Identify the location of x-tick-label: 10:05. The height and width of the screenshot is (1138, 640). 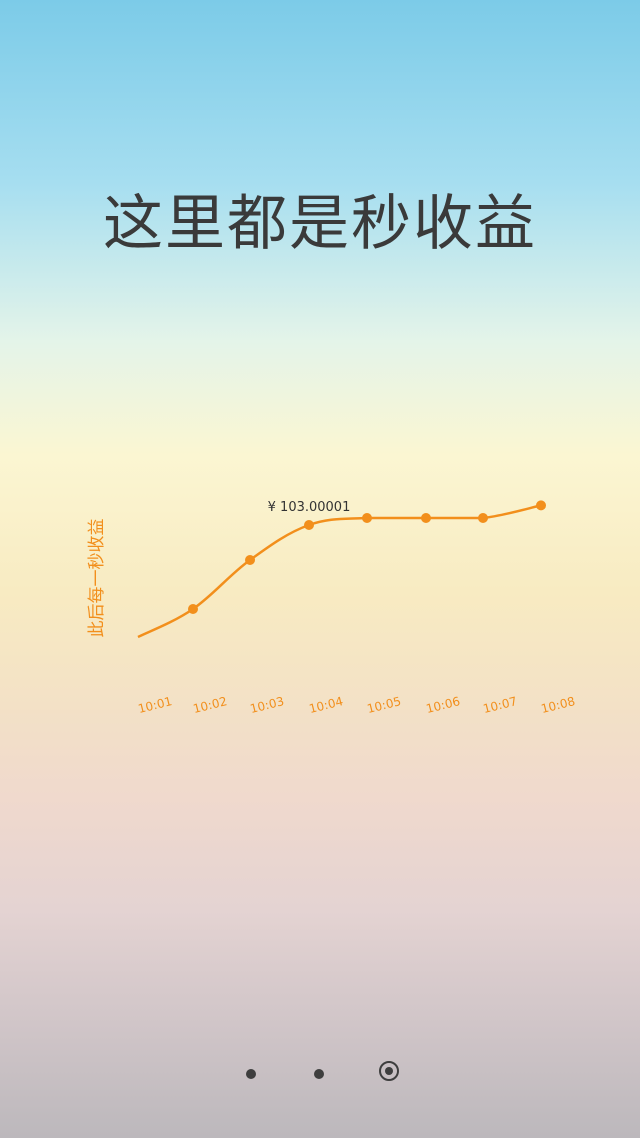
(384, 705).